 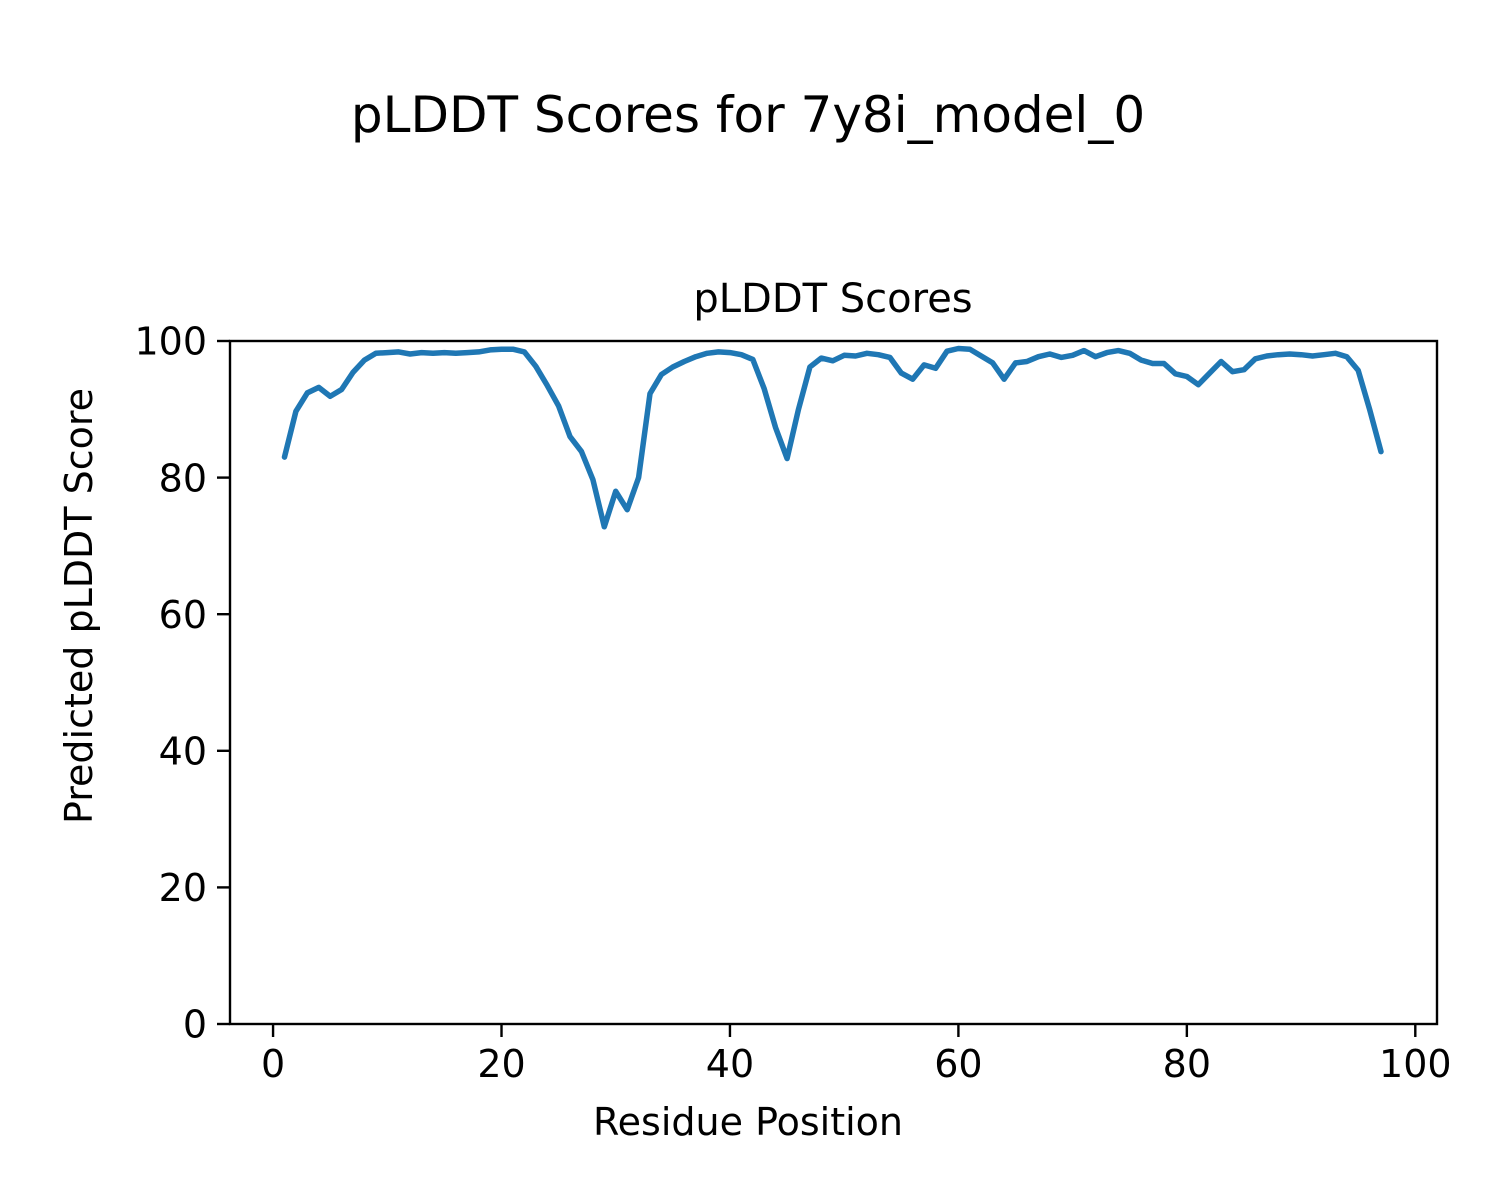 What do you see at coordinates (183, 888) in the screenshot?
I see `y-tick-label: 20` at bounding box center [183, 888].